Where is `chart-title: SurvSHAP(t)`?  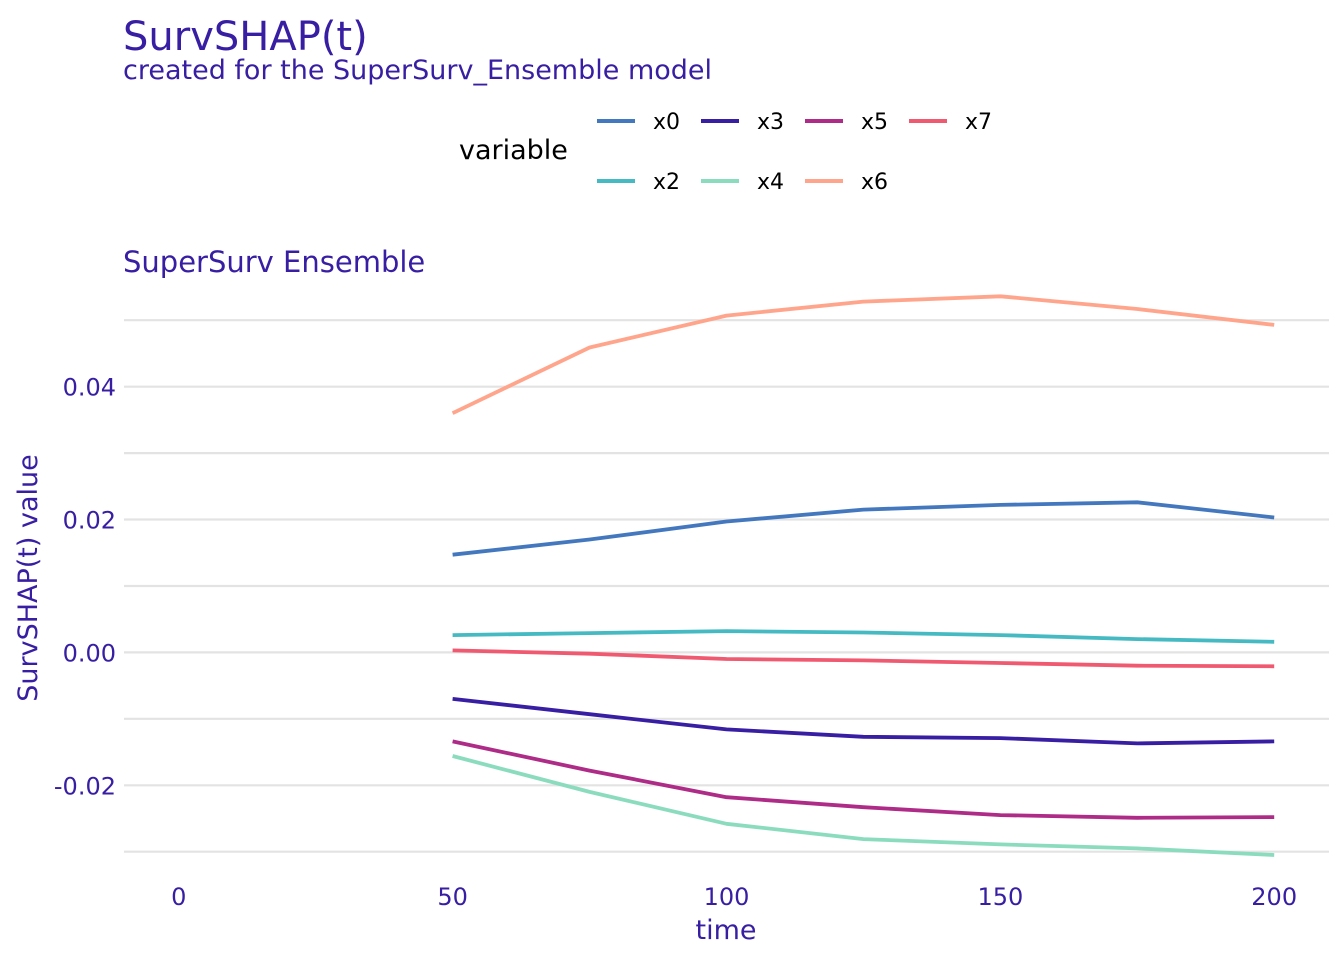 chart-title: SurvSHAP(t) is located at coordinates (245, 37).